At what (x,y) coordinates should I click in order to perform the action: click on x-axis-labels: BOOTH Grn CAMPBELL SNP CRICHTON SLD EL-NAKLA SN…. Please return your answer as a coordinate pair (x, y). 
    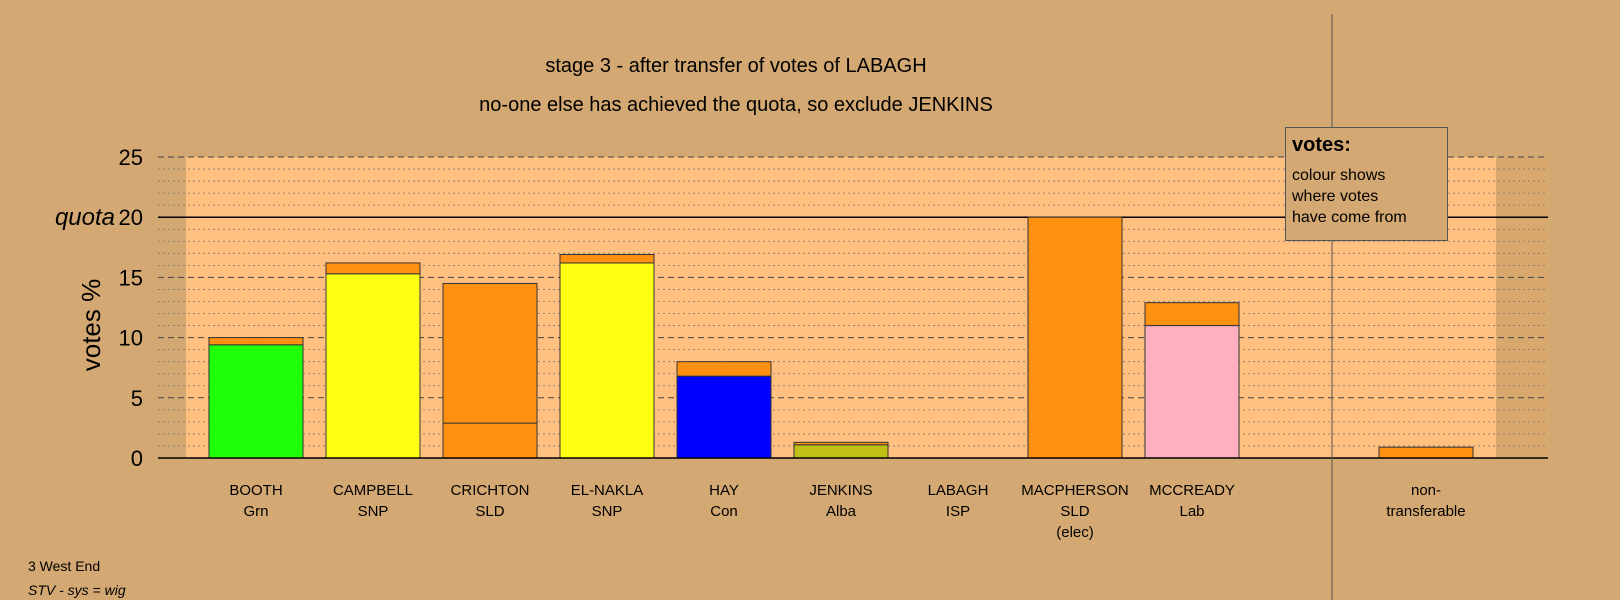
    Looking at the image, I should click on (847, 511).